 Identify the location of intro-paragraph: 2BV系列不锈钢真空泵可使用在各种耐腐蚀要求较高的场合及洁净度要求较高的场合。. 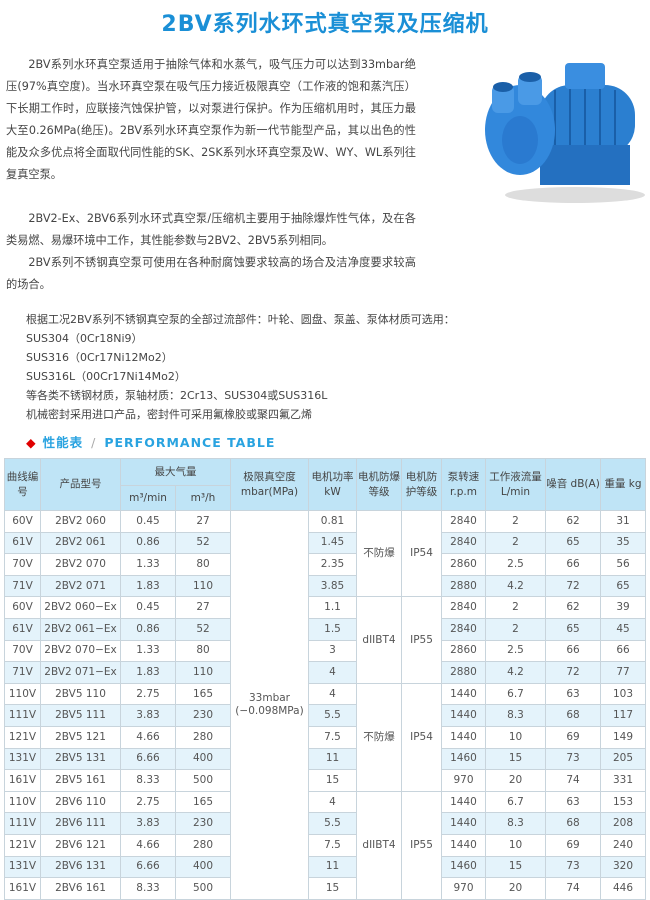
(211, 273).